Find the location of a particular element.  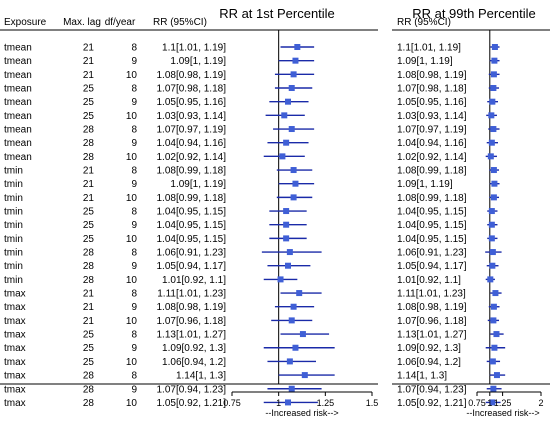

row-rr-ci-label-left: 1.07[0.97, 1.19] is located at coordinates (191, 130).